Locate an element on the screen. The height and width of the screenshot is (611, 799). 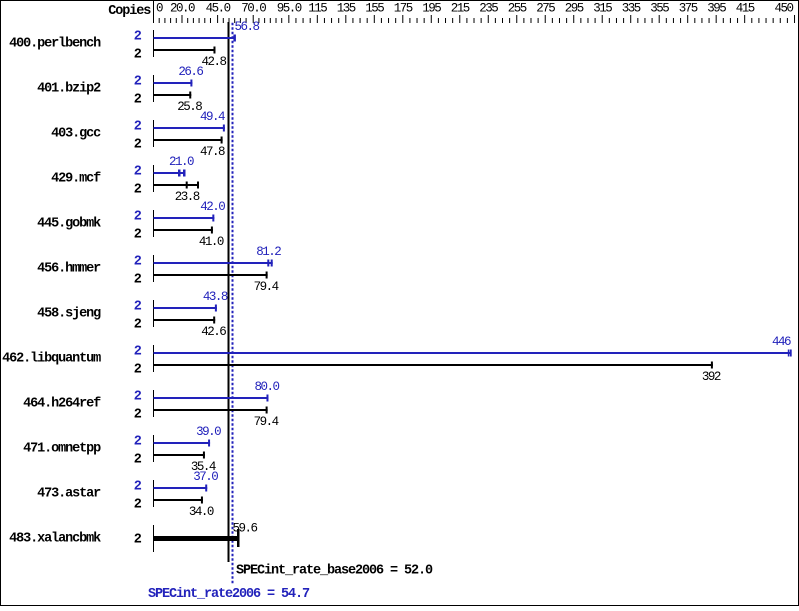
svg-text: 25.8 is located at coordinates (189, 107).